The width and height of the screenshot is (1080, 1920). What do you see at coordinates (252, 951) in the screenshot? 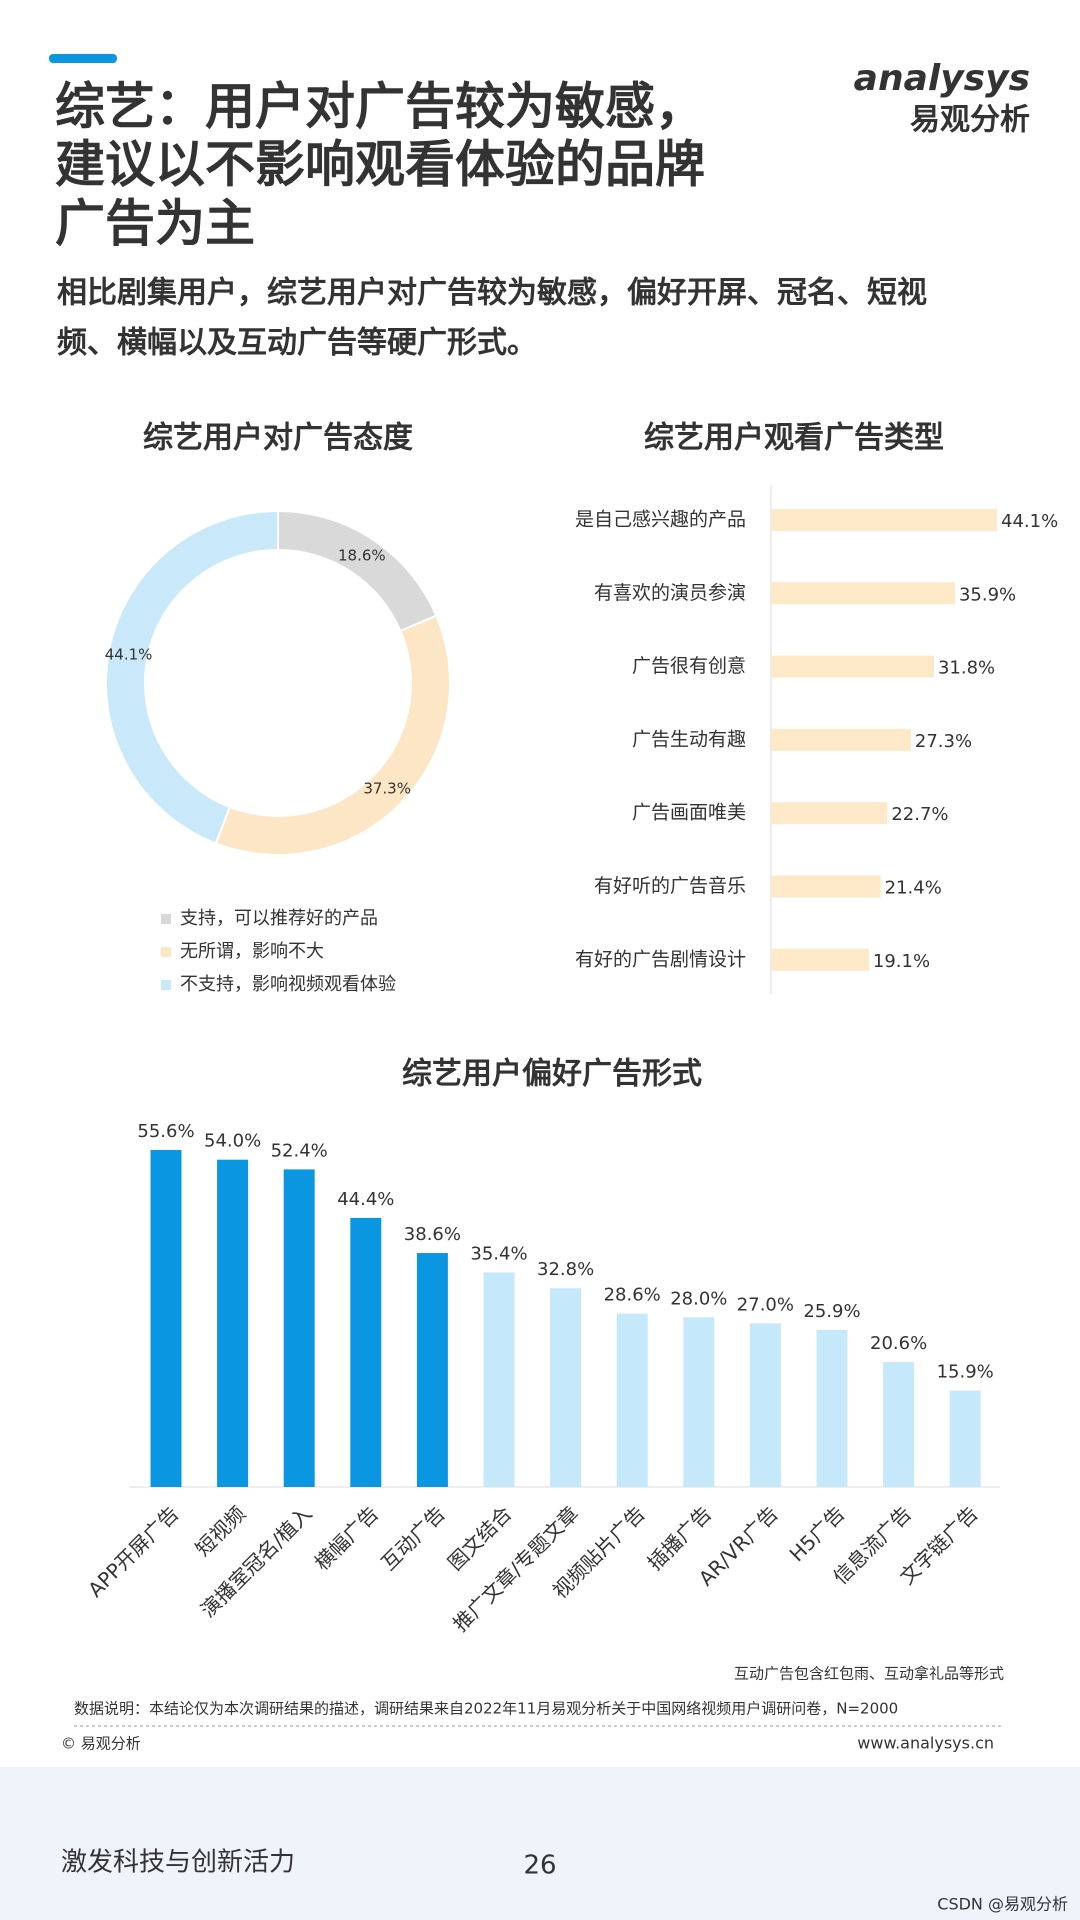
I see `legend-label: 无所谓，影响不大` at bounding box center [252, 951].